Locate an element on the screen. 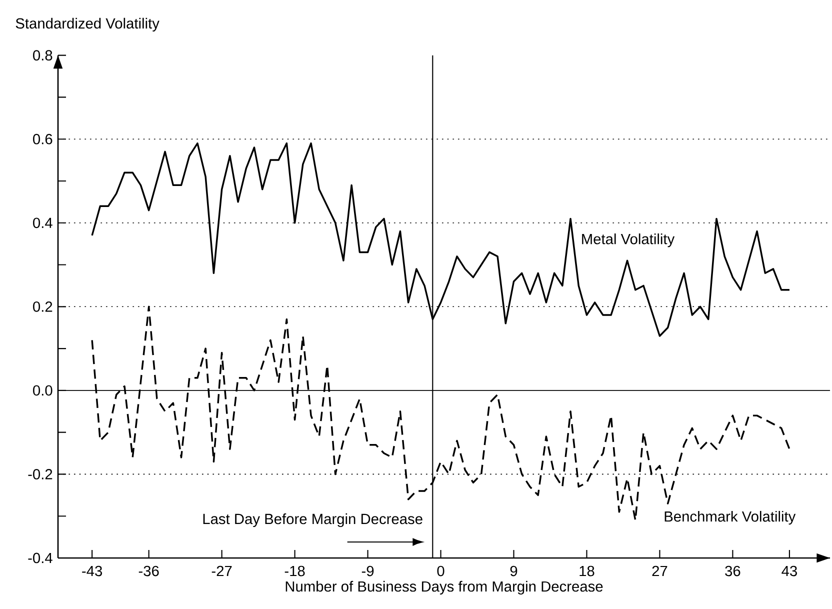 This screenshot has width=832, height=609. x-tick-label: -18 is located at coordinates (294, 571).